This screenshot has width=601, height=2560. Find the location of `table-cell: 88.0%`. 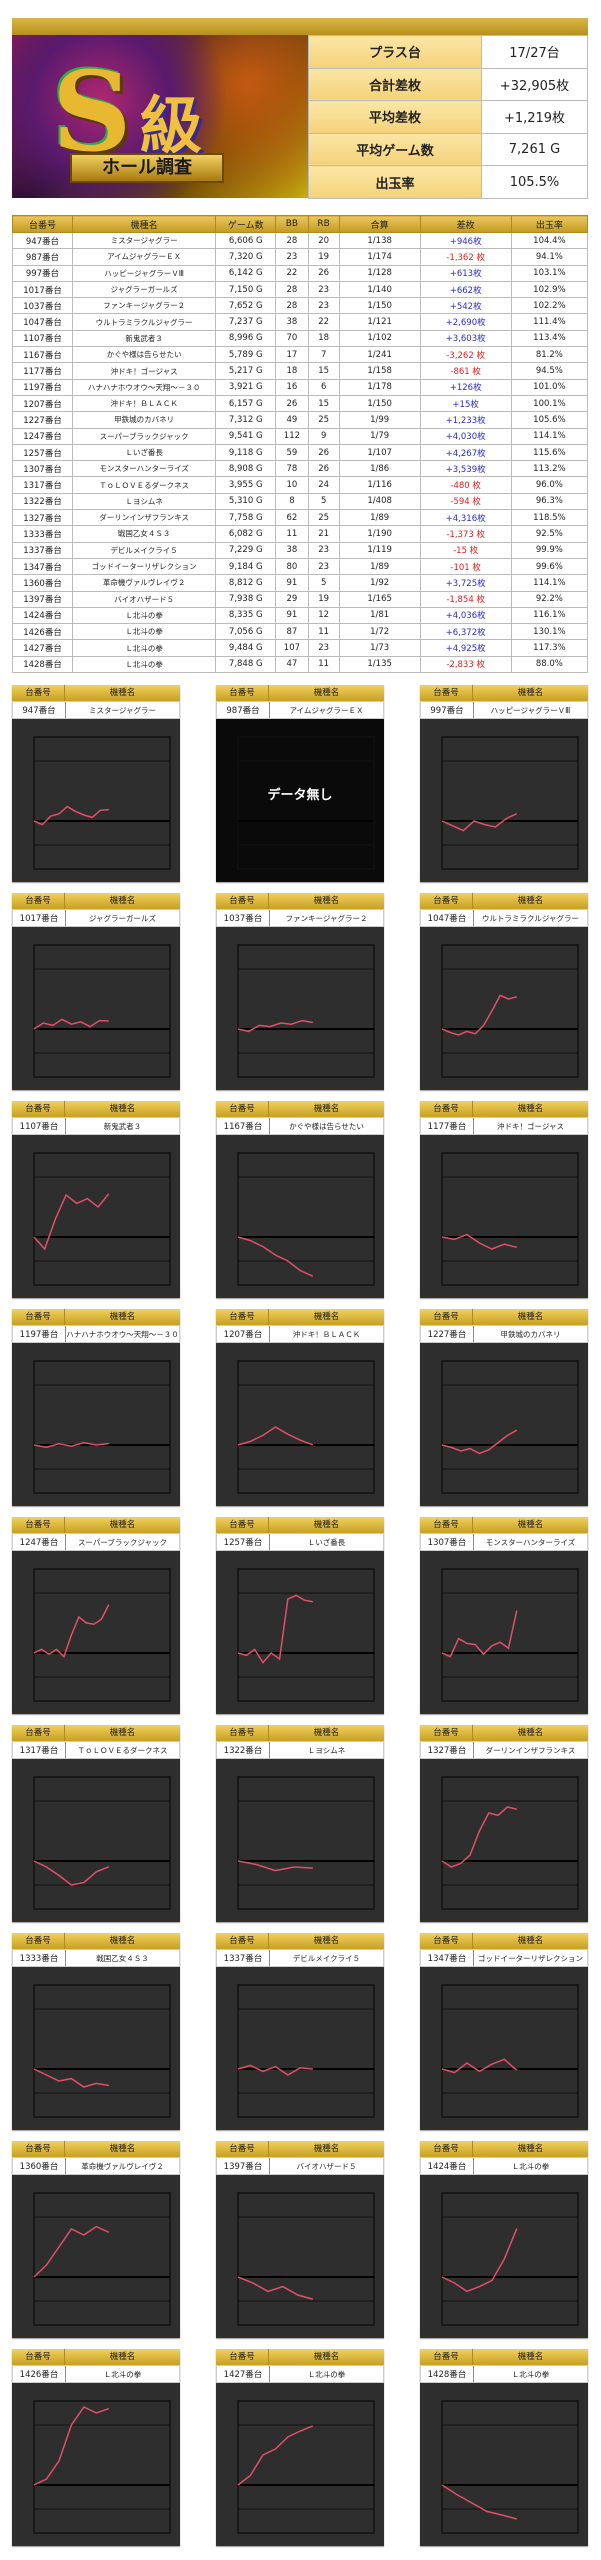

table-cell: 88.0% is located at coordinates (549, 664).